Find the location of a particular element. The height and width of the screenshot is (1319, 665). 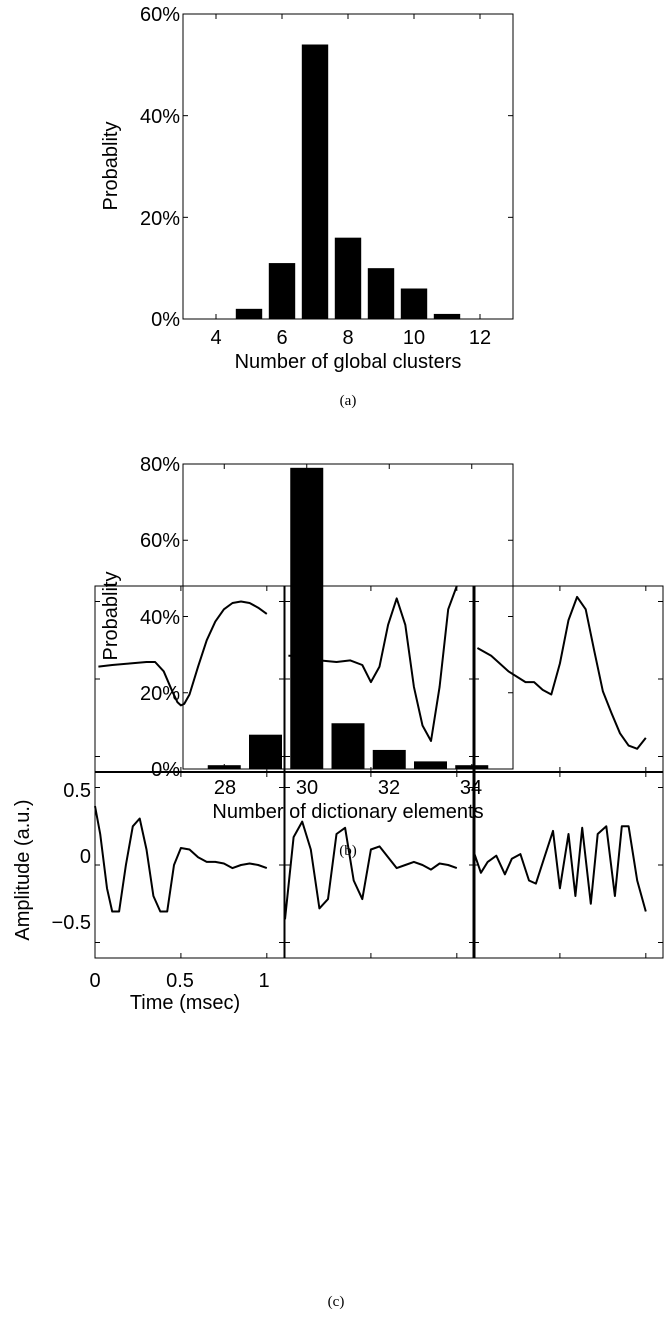

chart-c-xtick-2: 1 is located at coordinates (263, 981).